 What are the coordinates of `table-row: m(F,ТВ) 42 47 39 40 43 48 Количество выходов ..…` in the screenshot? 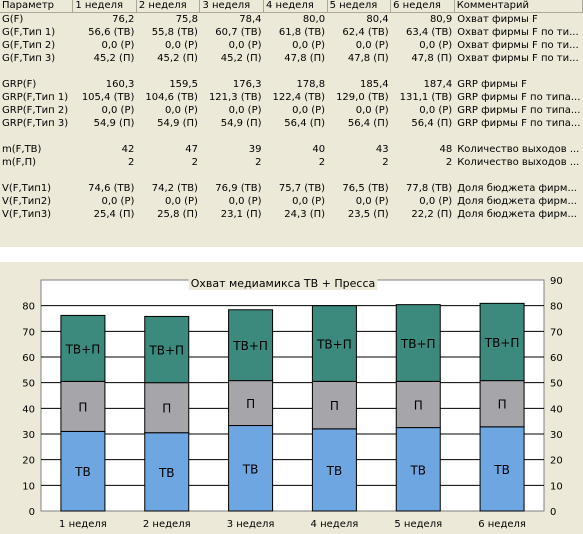 It's located at (291, 149).